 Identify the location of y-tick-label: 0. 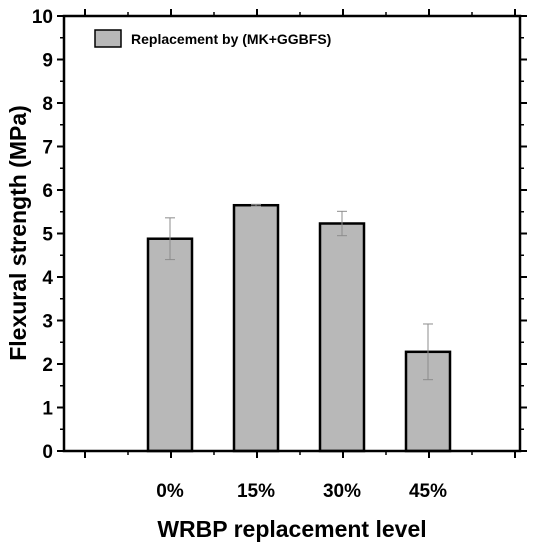
(47, 452).